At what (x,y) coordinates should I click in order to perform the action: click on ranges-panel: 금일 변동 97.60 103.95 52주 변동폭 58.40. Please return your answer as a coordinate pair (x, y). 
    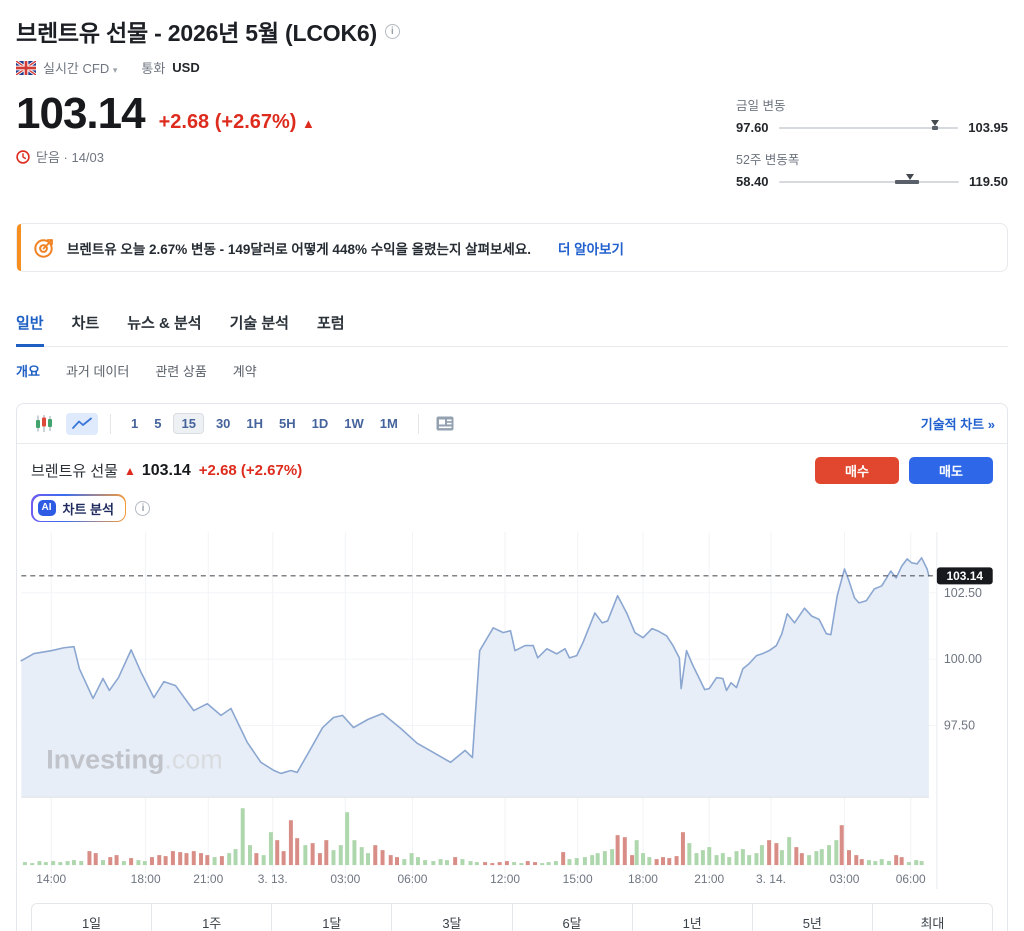
    Looking at the image, I should click on (872, 147).